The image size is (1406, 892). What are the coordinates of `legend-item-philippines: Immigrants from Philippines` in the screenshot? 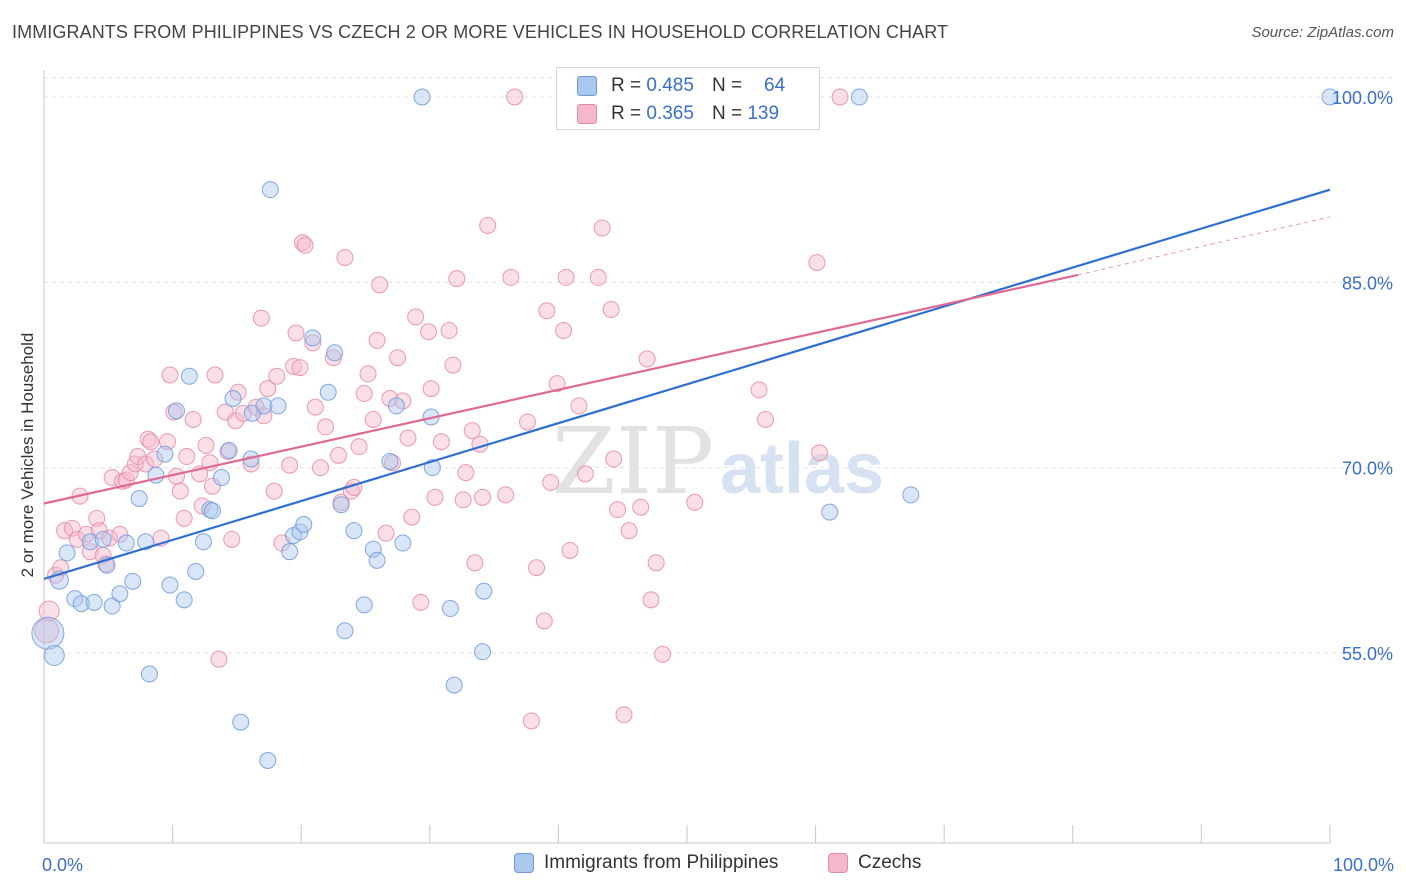 It's located at (646, 863).